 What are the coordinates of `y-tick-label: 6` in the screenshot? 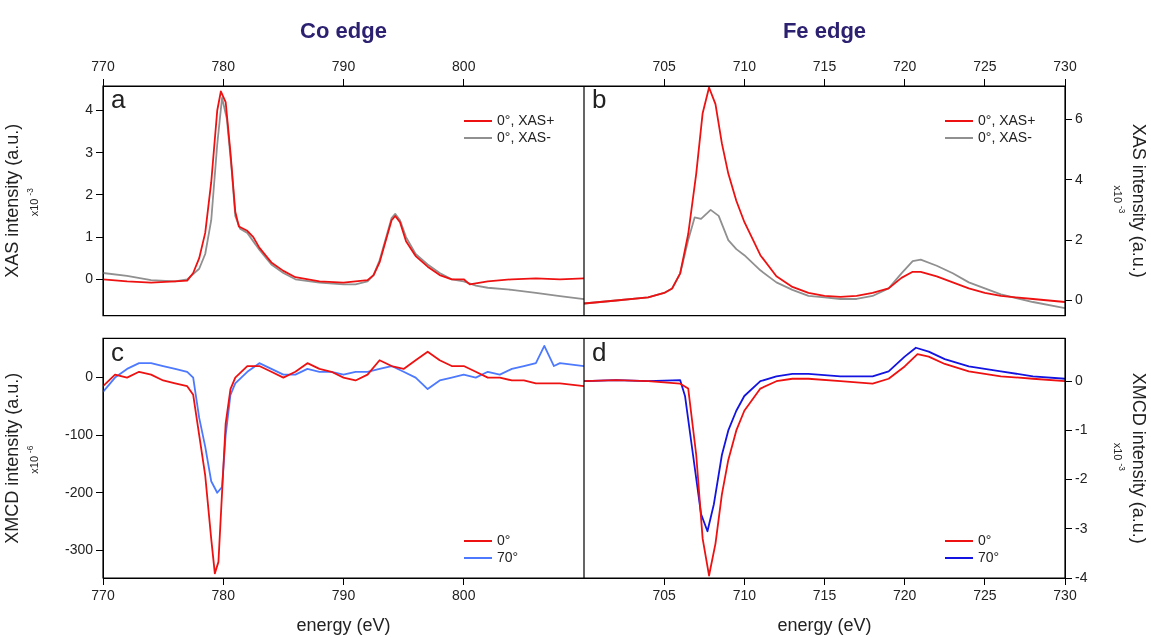 It's located at (1079, 118).